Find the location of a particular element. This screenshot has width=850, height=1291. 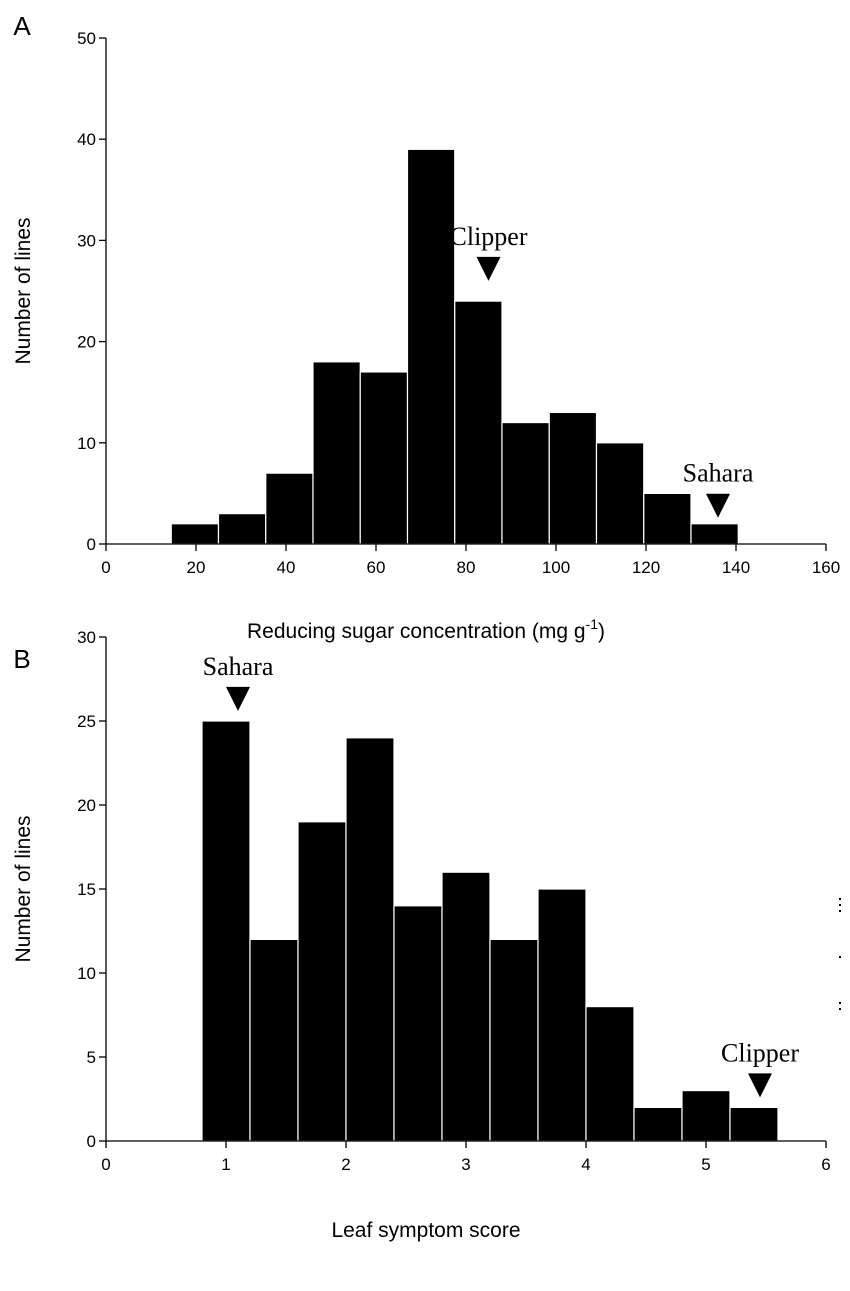

x-tick-label: 160 is located at coordinates (826, 567).